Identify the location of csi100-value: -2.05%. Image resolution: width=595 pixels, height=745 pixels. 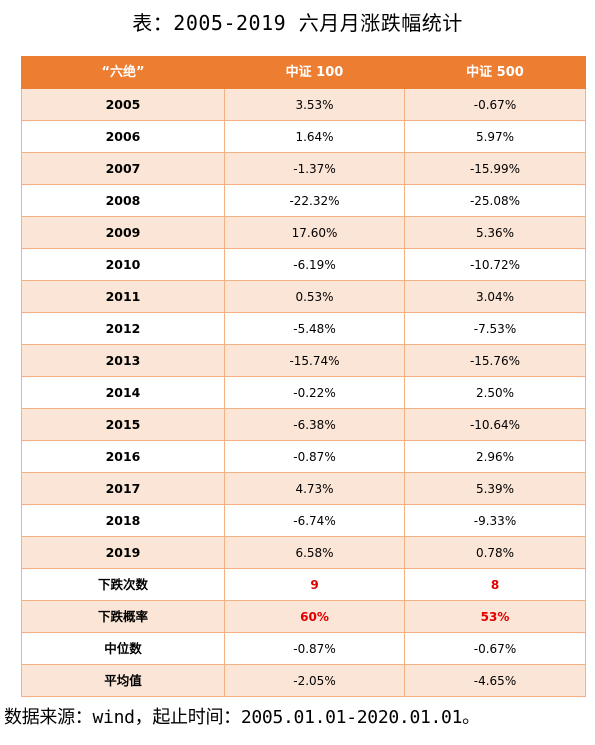
(314, 680).